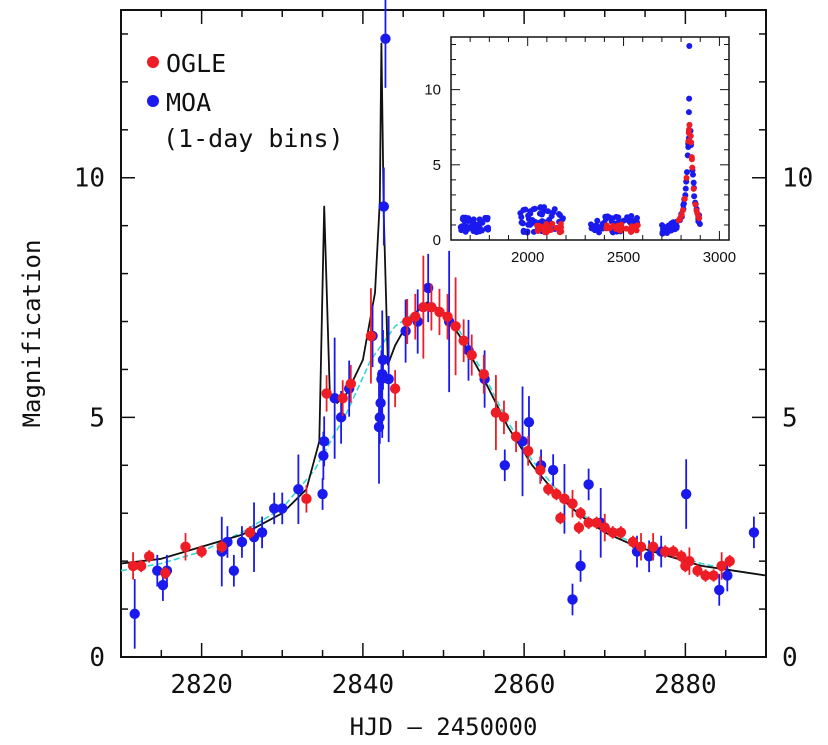 The height and width of the screenshot is (745, 828). I want to click on inset-x-tick-label: 2000, so click(527, 257).